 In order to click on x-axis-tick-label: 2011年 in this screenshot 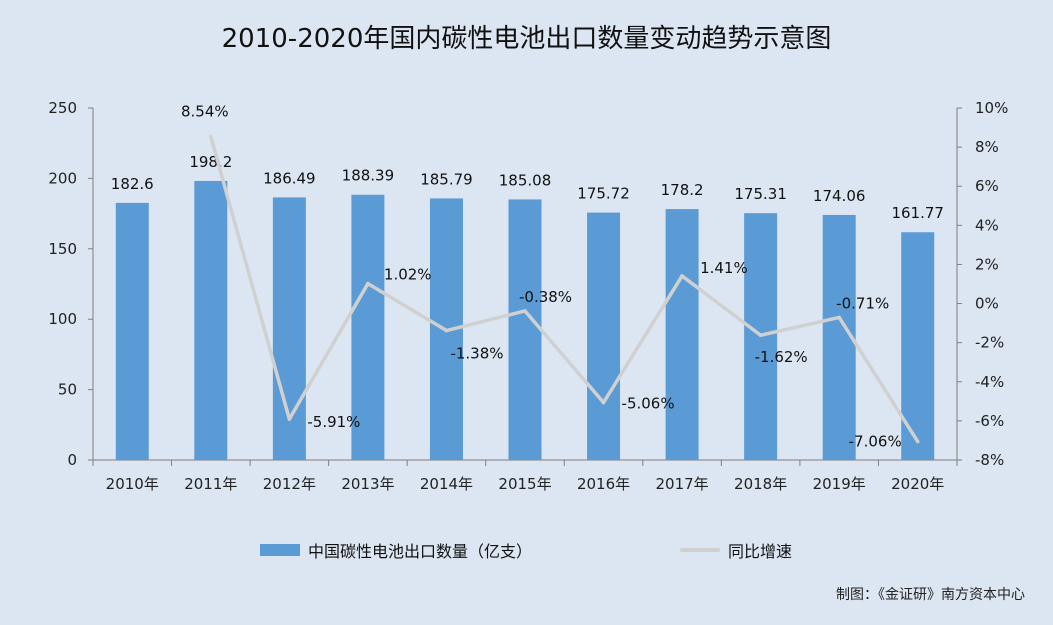, I will do `click(210, 484)`.